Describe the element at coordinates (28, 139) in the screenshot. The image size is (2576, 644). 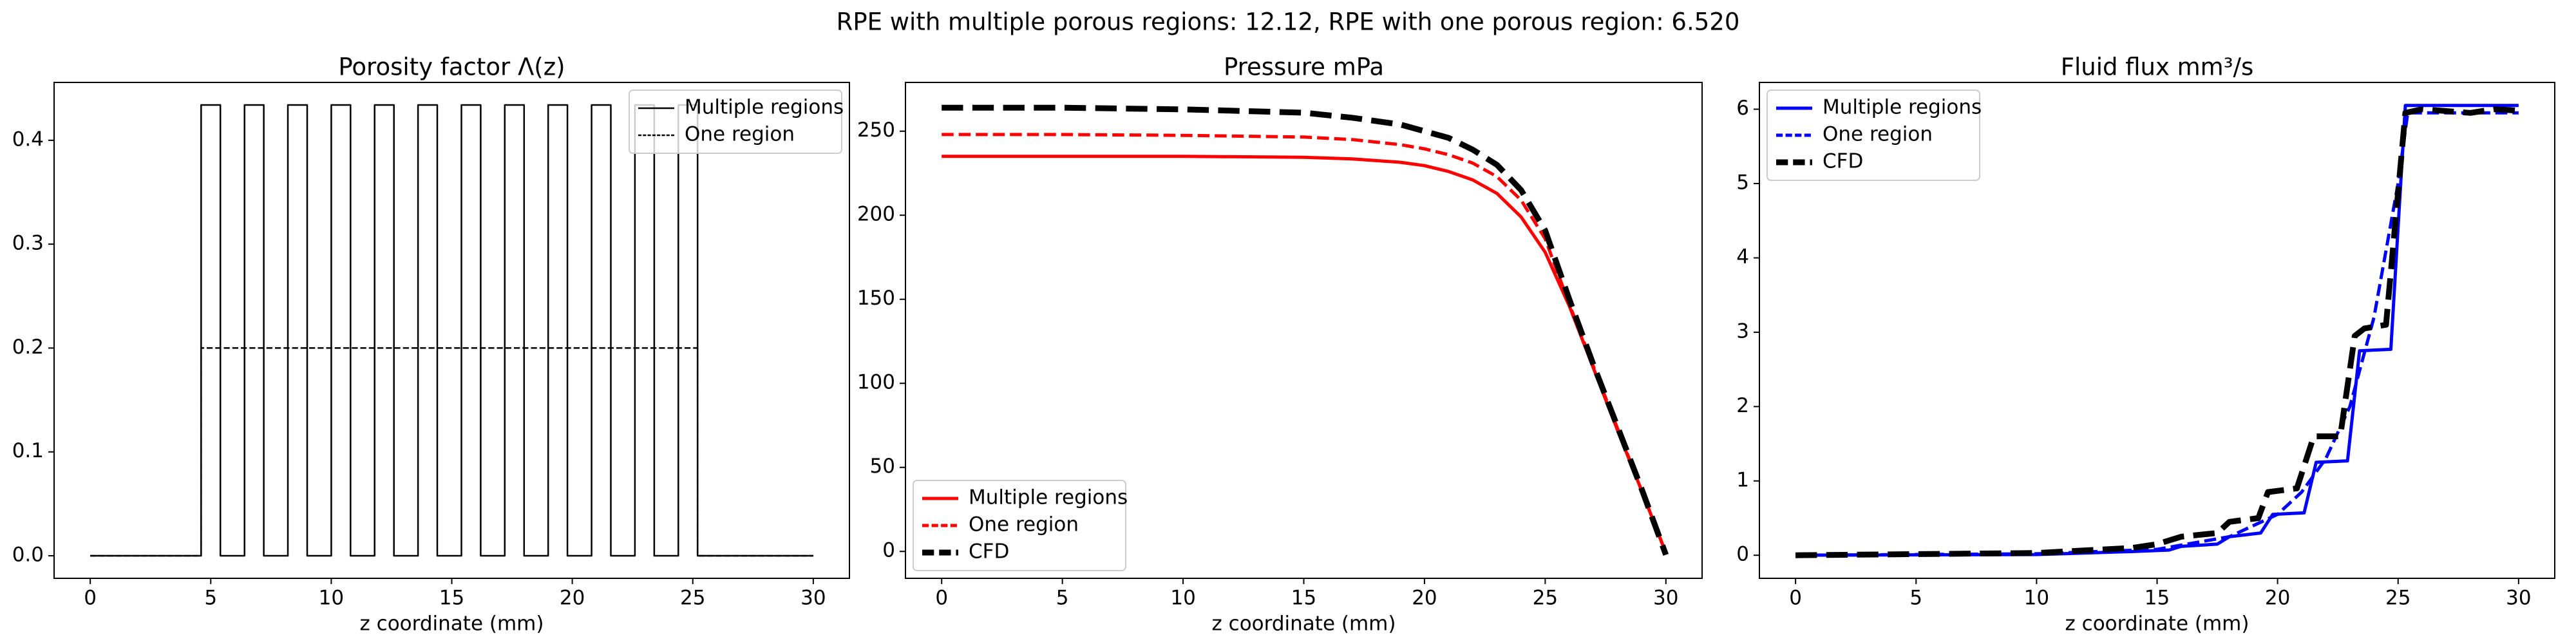
I see `y-tick-label: 0.4` at that location.